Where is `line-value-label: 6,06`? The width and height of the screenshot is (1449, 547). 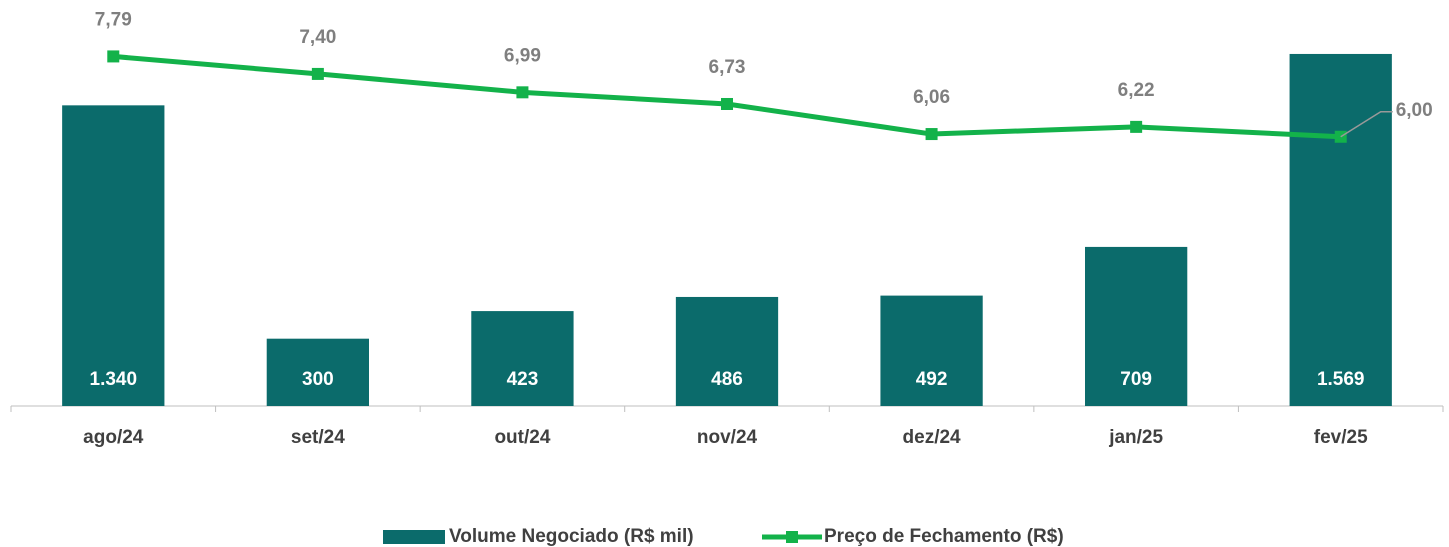 line-value-label: 6,06 is located at coordinates (931, 97).